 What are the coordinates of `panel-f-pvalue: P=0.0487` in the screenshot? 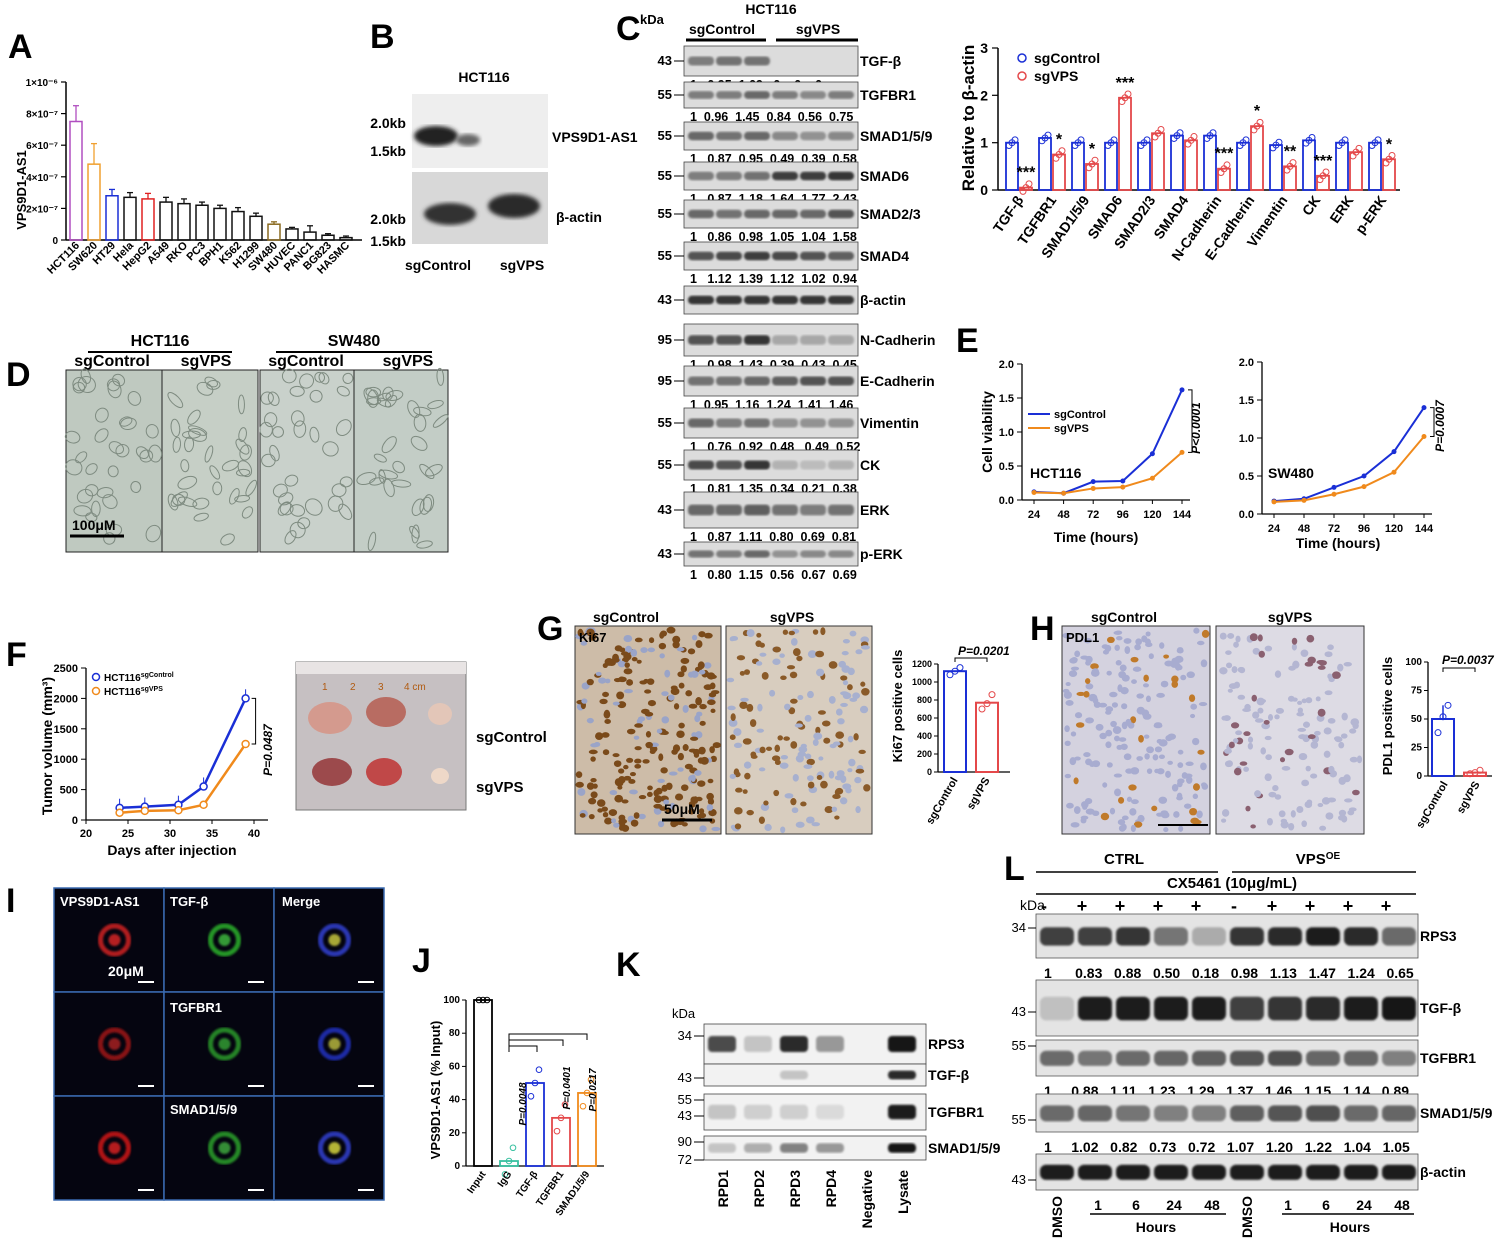 It's located at (268, 749).